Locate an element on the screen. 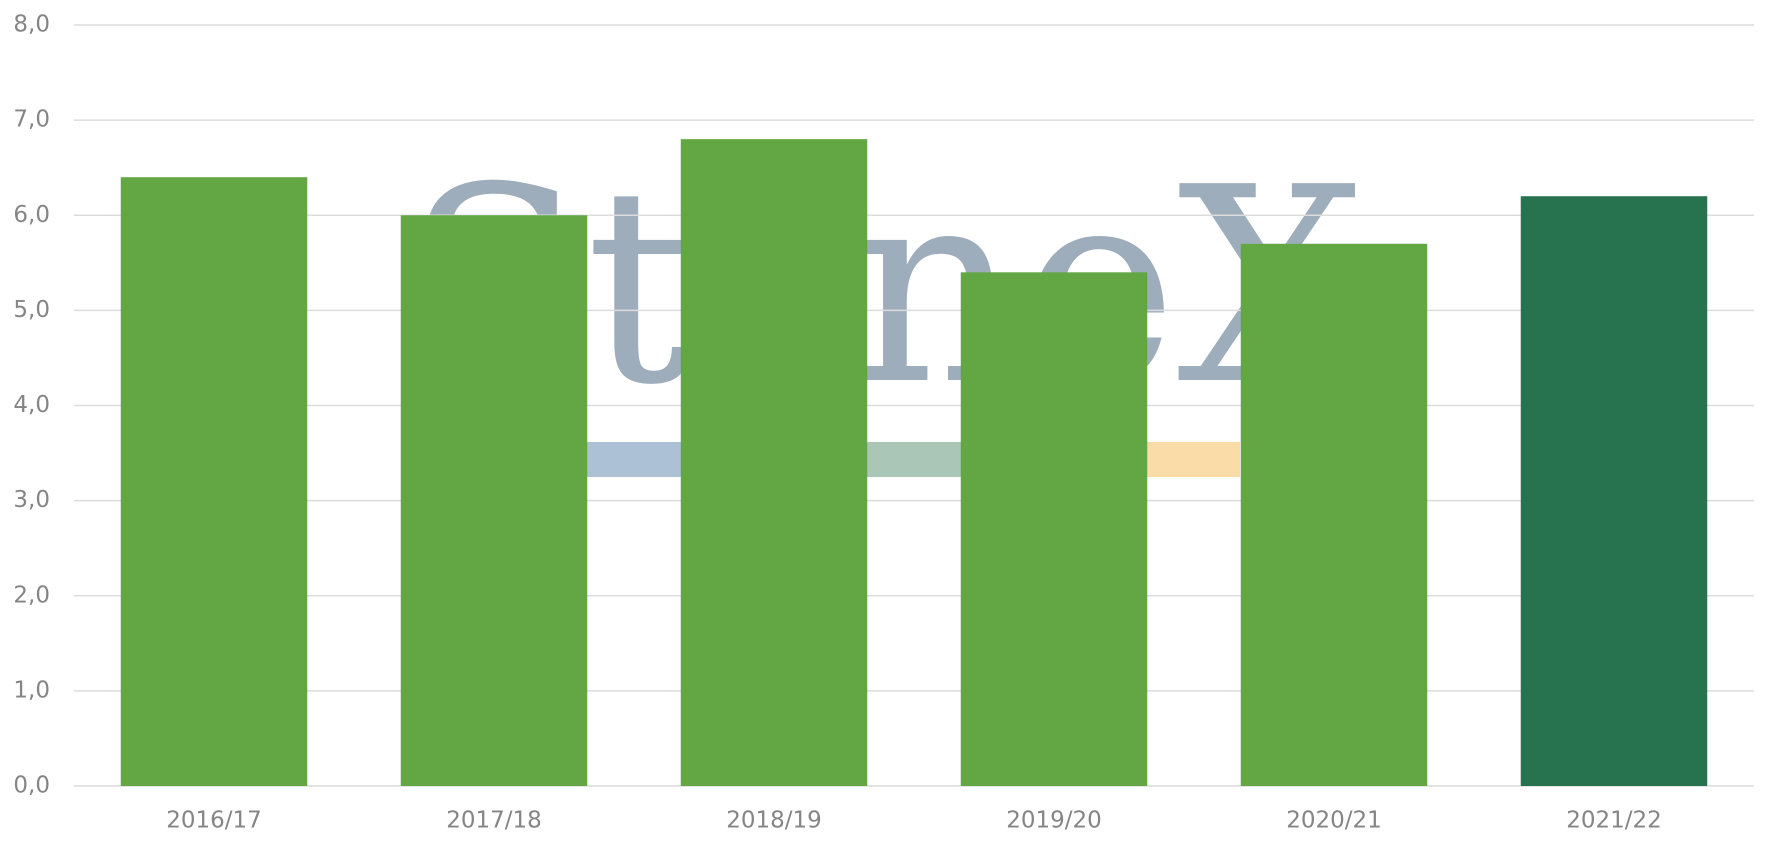 The width and height of the screenshot is (1768, 850). y-tick-label: 6,0 is located at coordinates (31, 215).